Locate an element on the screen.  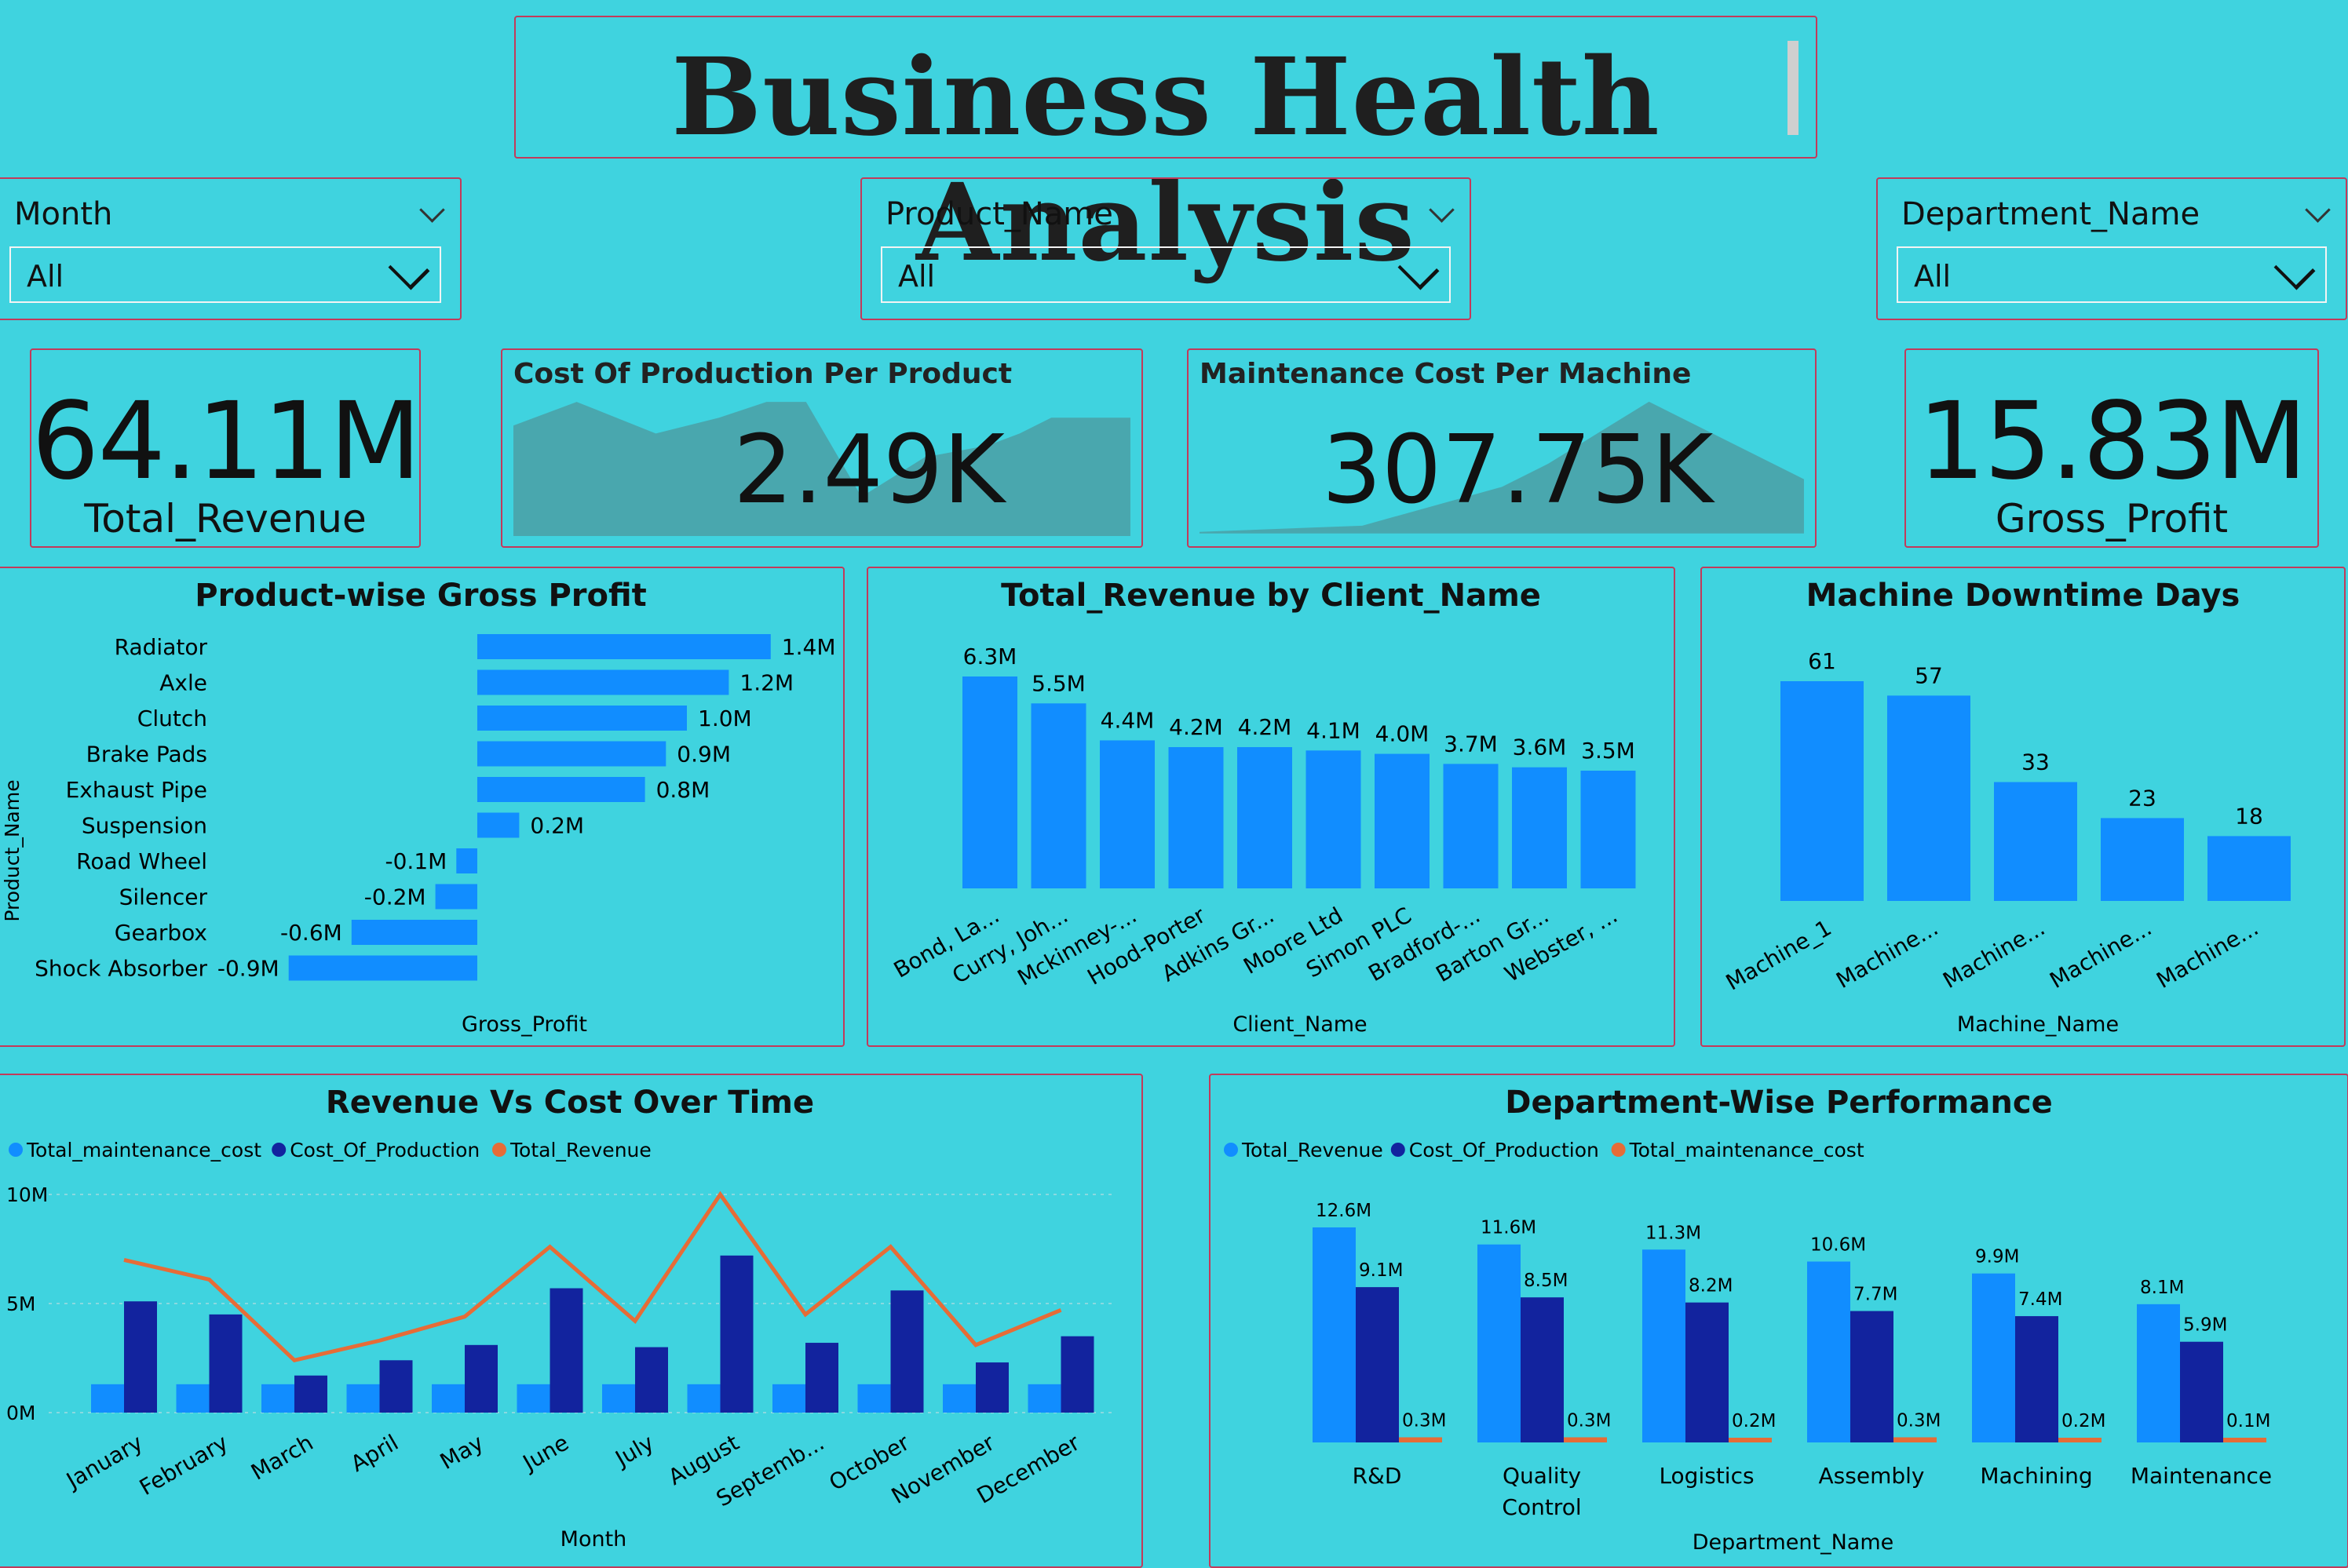
chart-title: Department-Wise Performance is located at coordinates (1779, 1103).